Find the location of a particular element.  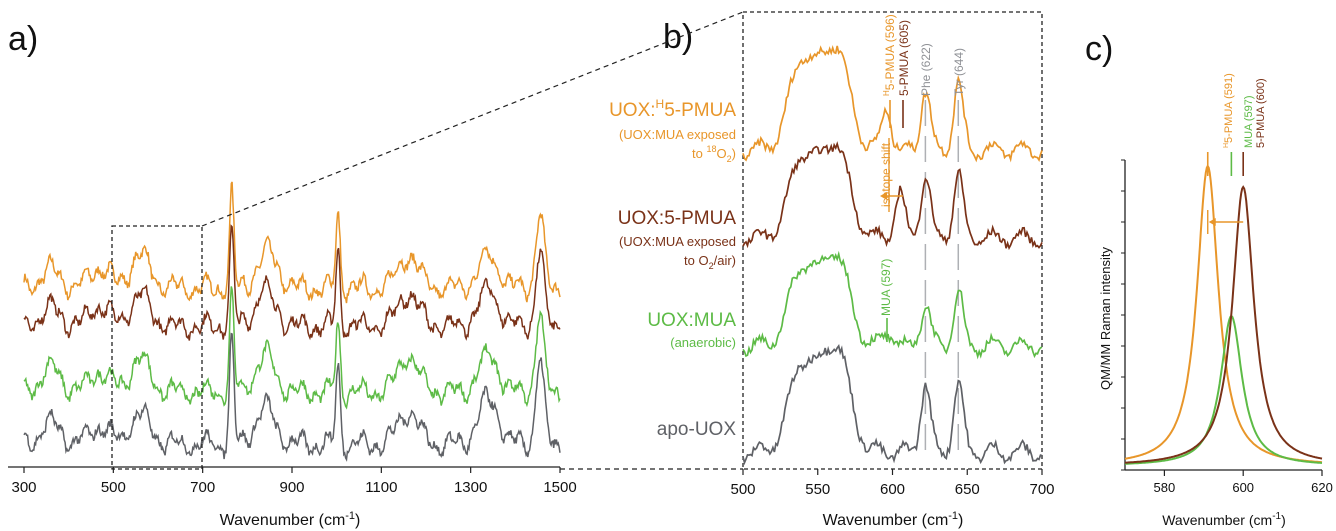

panel-c-x-tick-label: 620 is located at coordinates (1322, 487).